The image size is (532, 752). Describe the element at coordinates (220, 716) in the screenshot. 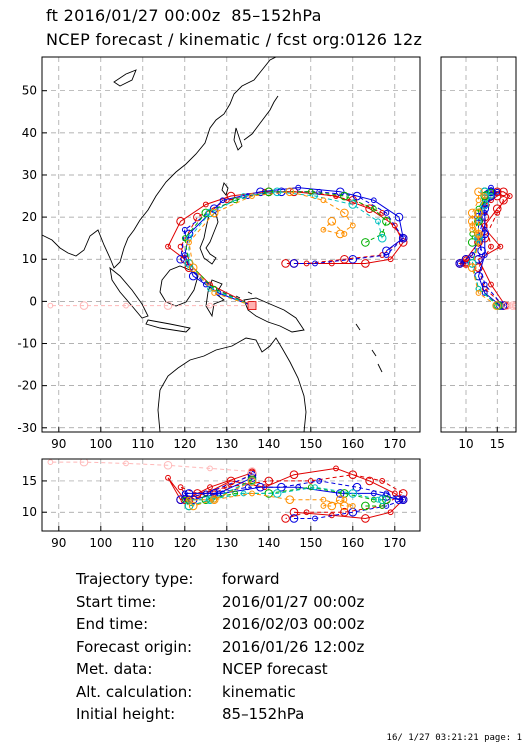

I see `info-row: Initial height: 85–152hPa` at that location.